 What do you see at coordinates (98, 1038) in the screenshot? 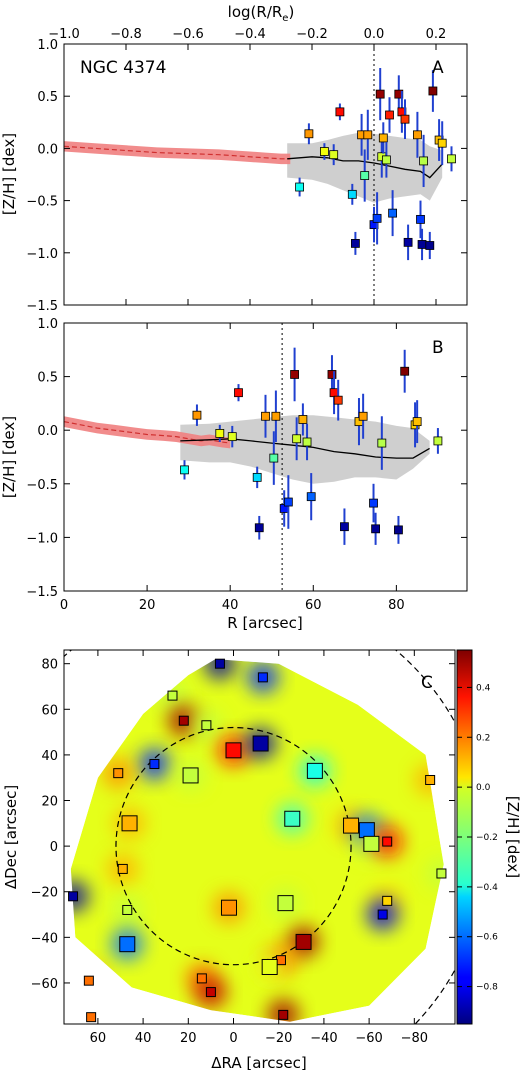
I see `panel-c-x-tick-label: 60` at bounding box center [98, 1038].